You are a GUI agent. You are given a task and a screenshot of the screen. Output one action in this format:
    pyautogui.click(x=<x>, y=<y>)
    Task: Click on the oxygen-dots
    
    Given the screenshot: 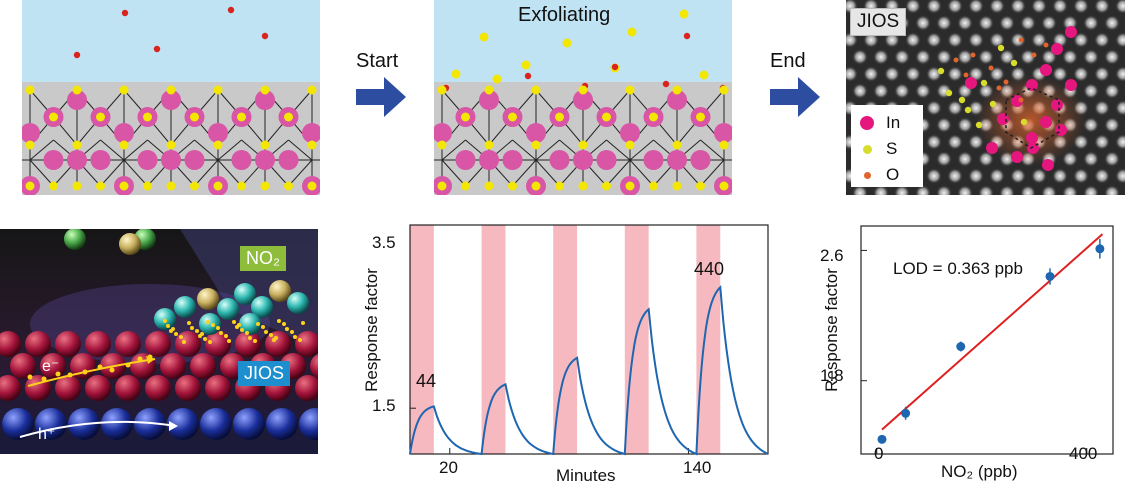 What is the action you would take?
    pyautogui.click(x=171, y=32)
    